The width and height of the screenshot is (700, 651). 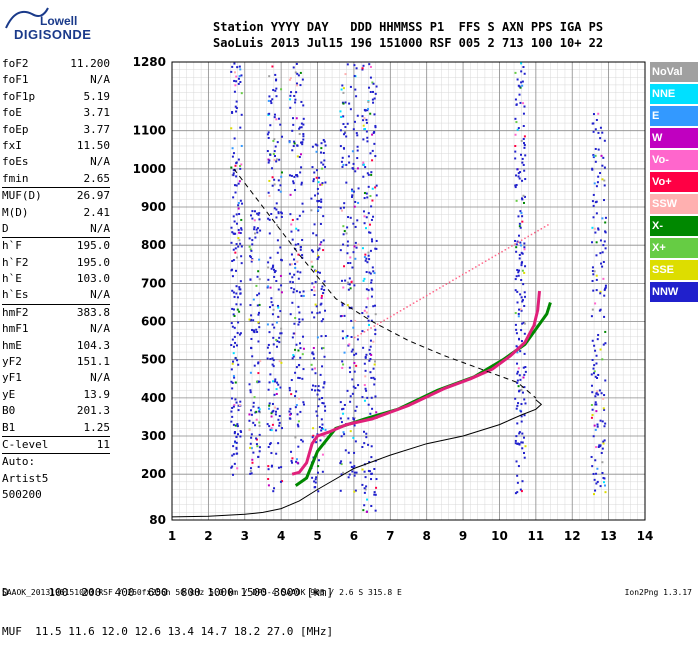 I want to click on param-separator, so click(x=56, y=436).